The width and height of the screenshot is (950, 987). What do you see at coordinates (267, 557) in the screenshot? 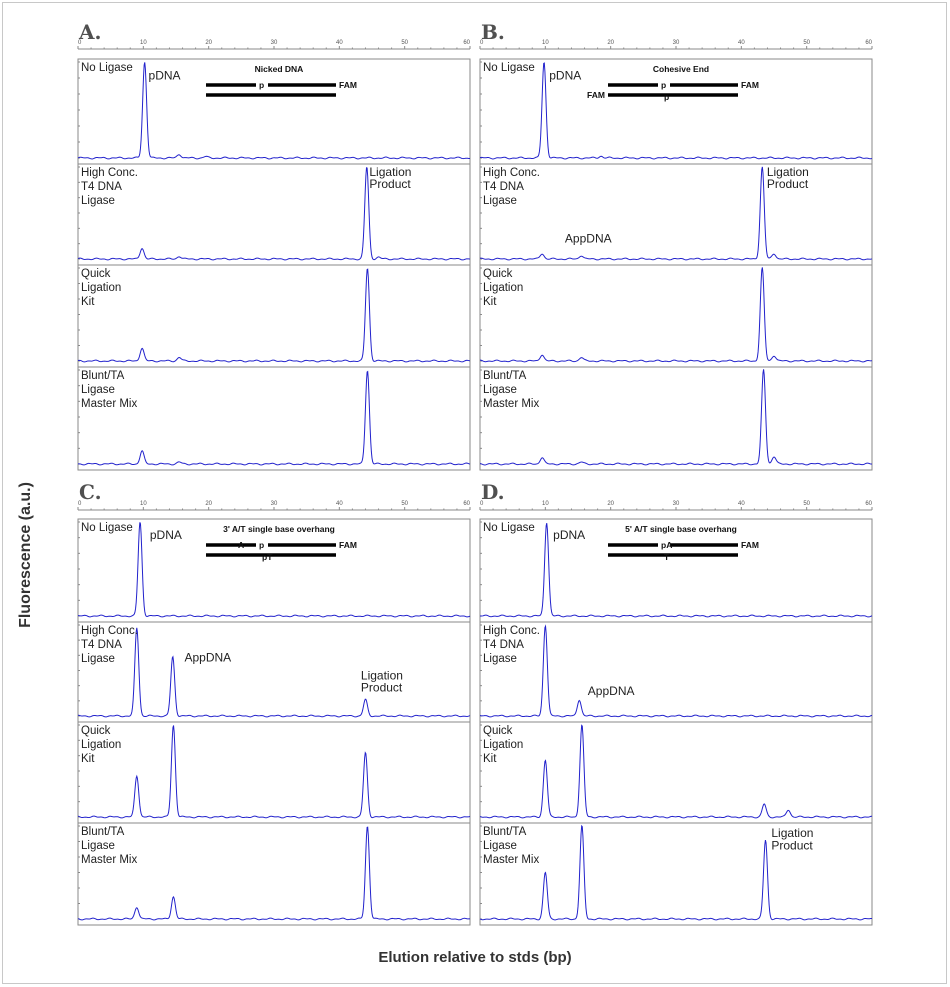
I see `bottom-strand-mid-label: pT` at bounding box center [267, 557].